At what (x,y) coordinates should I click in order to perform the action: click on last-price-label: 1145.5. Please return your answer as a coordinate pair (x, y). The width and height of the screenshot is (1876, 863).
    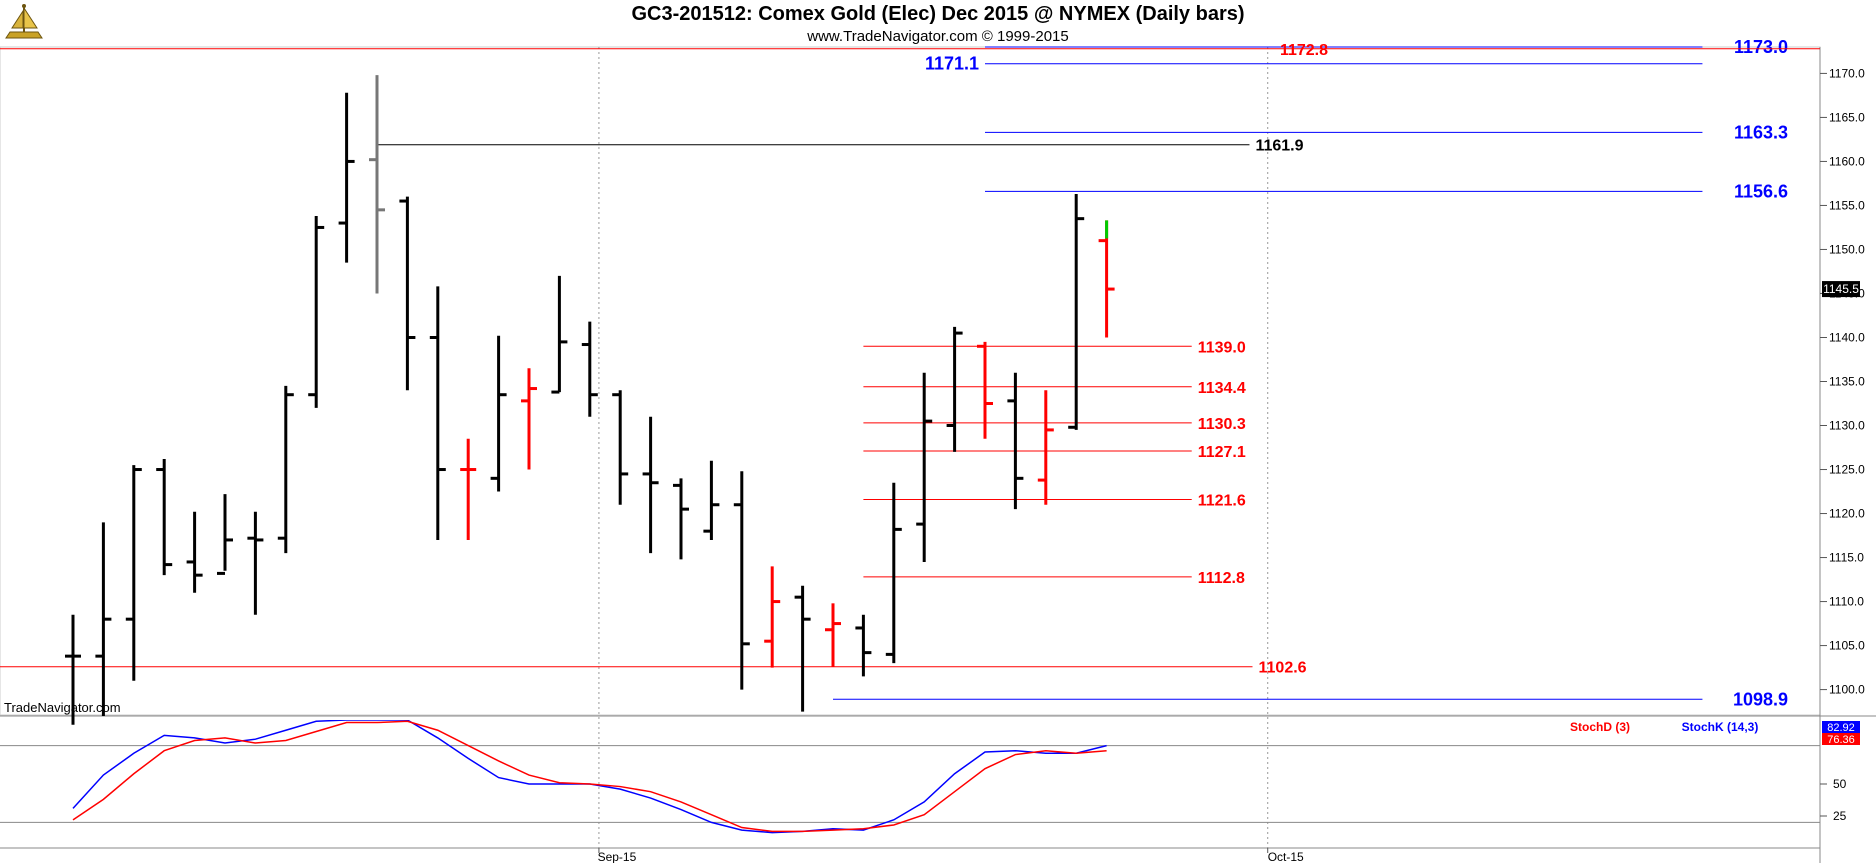
    Looking at the image, I should click on (1841, 289).